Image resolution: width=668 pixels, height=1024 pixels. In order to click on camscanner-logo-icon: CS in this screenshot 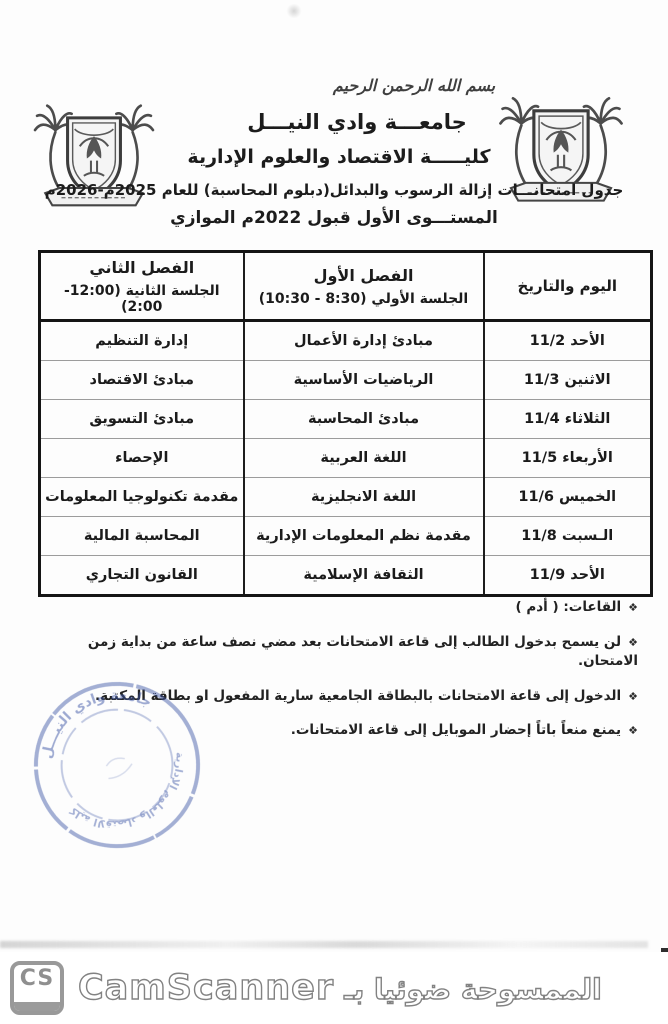, I will do `click(37, 988)`.